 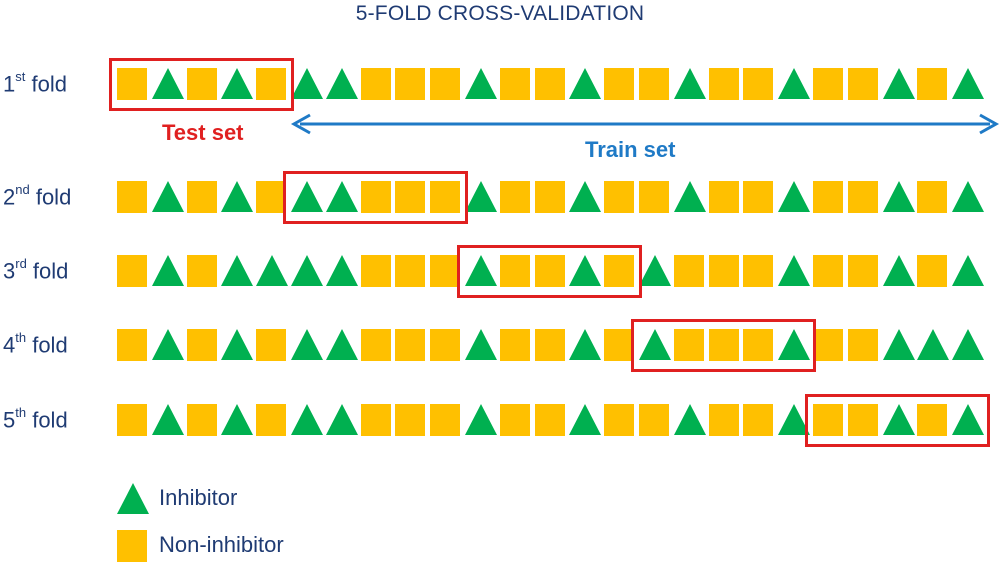 What do you see at coordinates (132, 546) in the screenshot?
I see `legend-square-swatch` at bounding box center [132, 546].